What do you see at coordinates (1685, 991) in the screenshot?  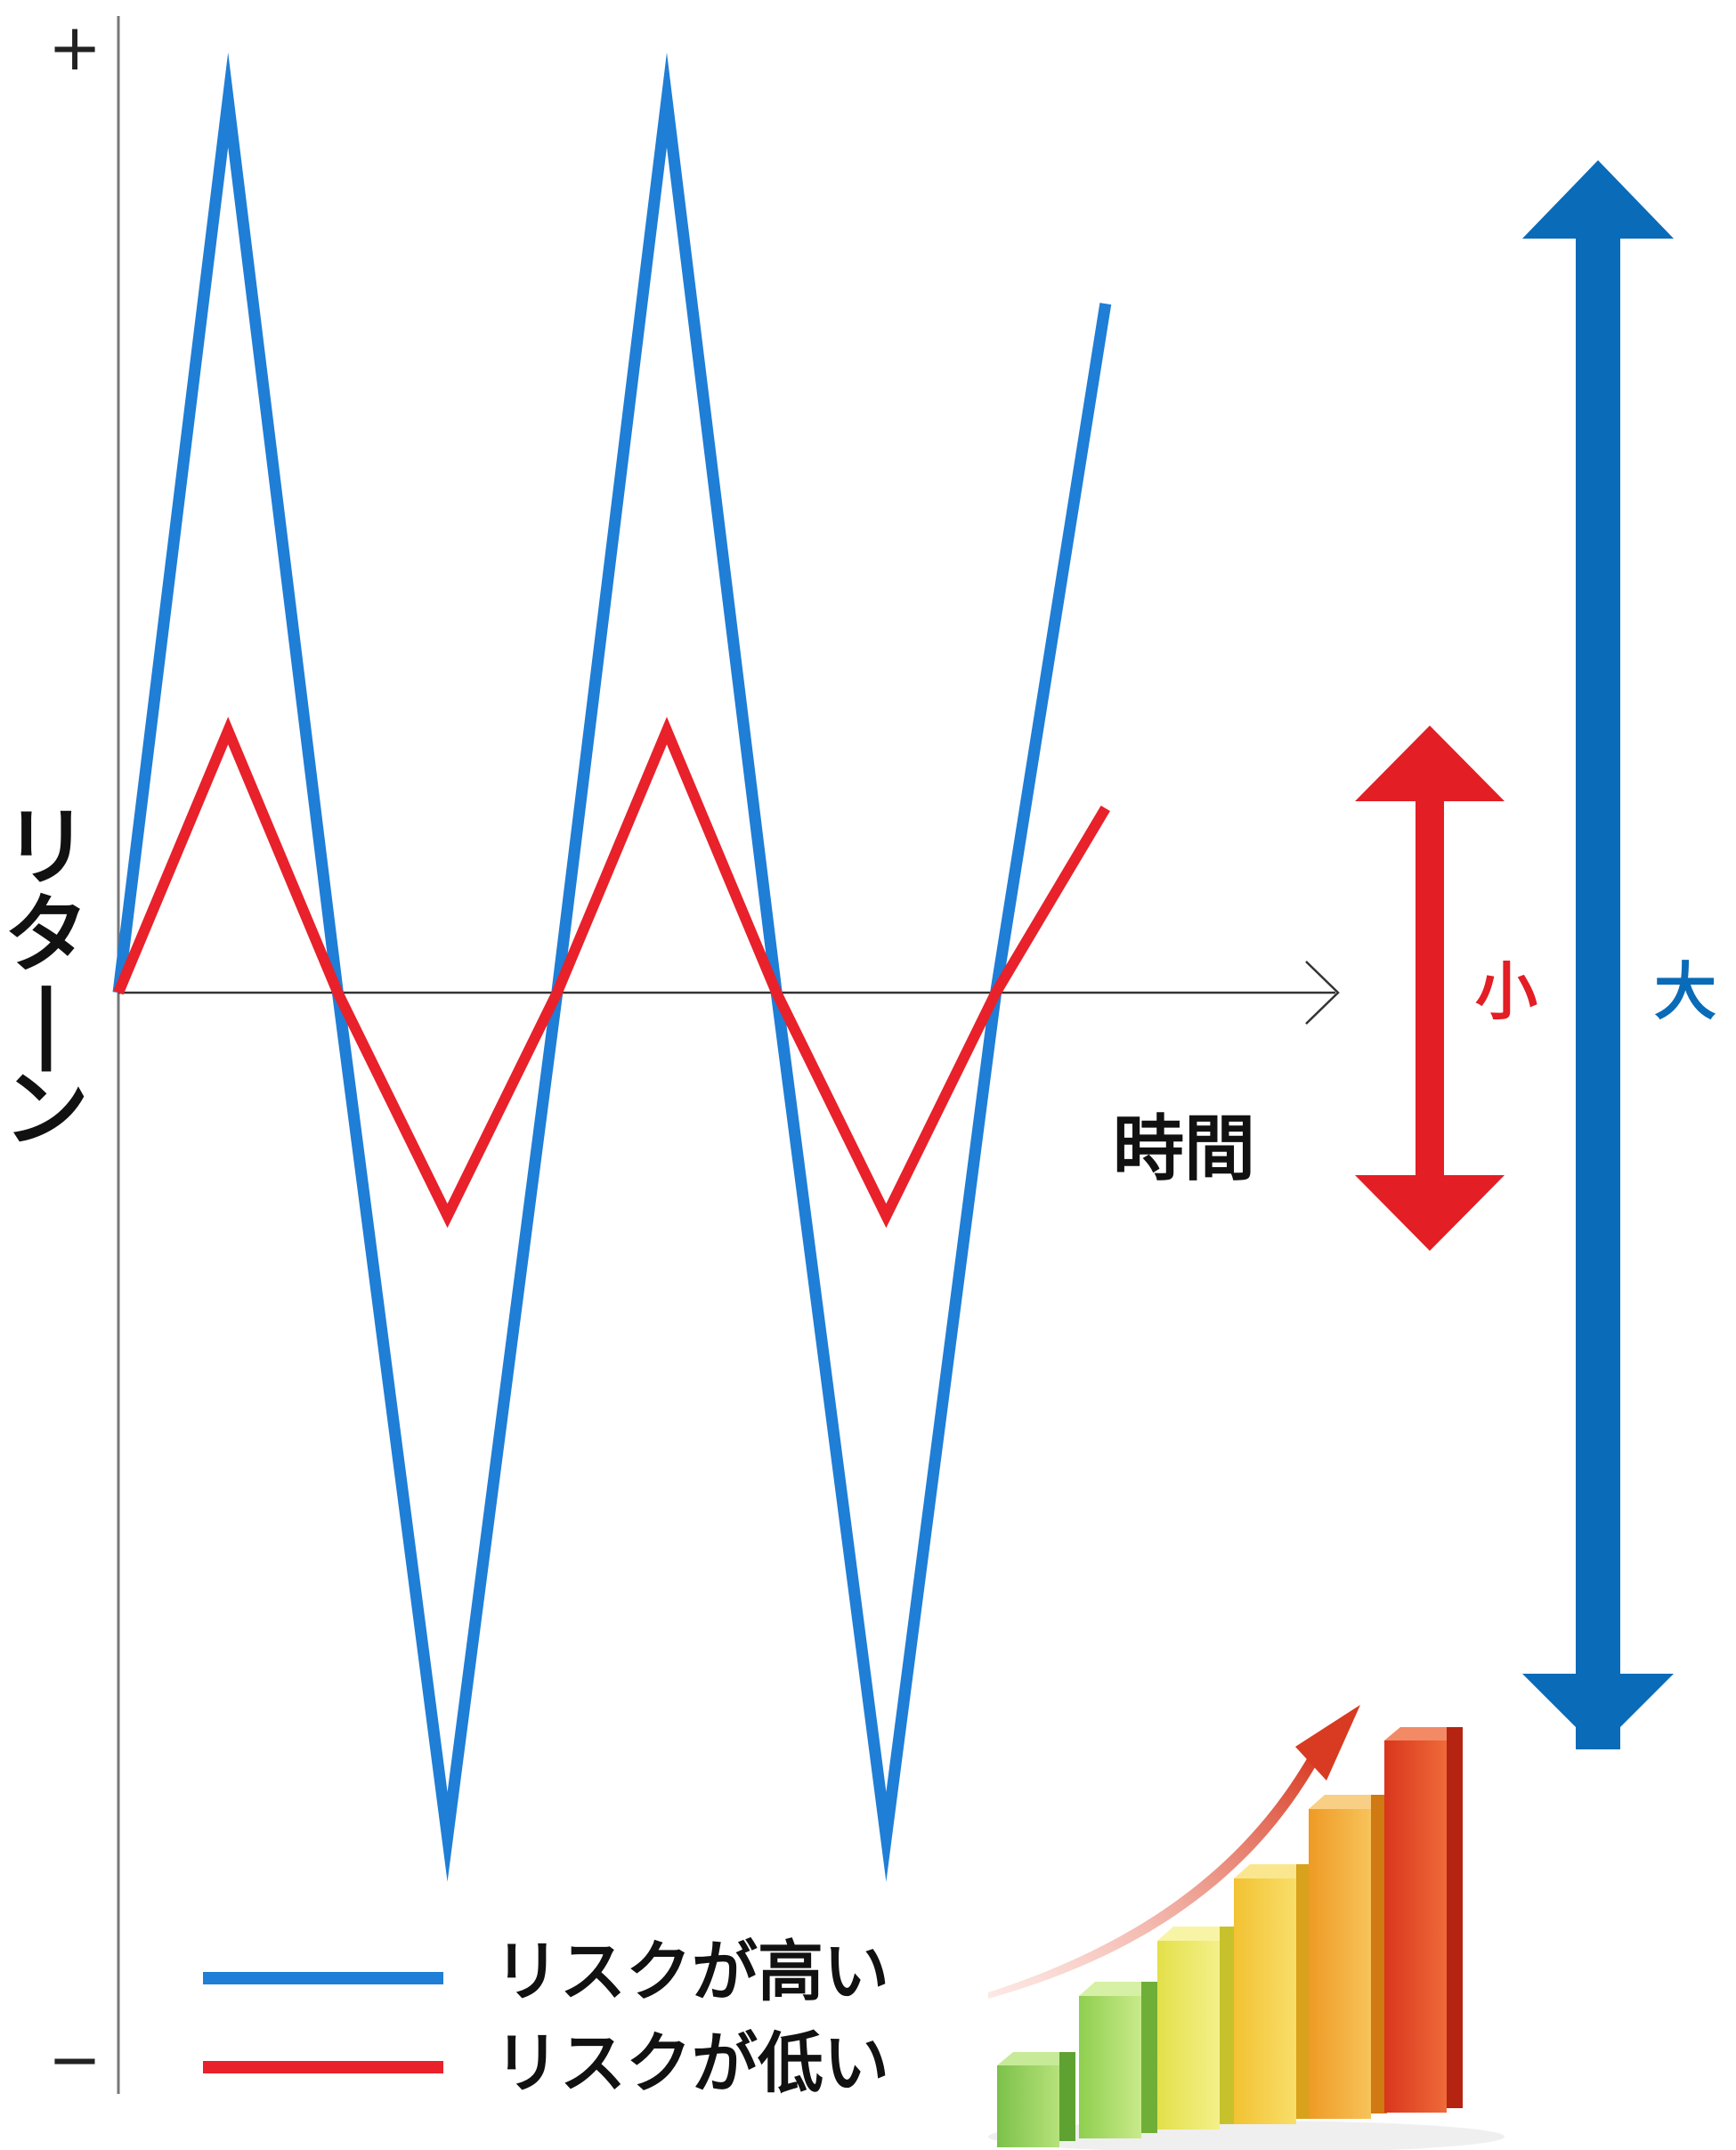 I see `large-range-label: 大` at bounding box center [1685, 991].